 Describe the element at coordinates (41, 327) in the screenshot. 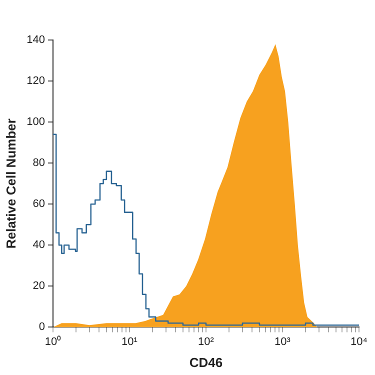

I see `y-tick-label: 0` at that location.